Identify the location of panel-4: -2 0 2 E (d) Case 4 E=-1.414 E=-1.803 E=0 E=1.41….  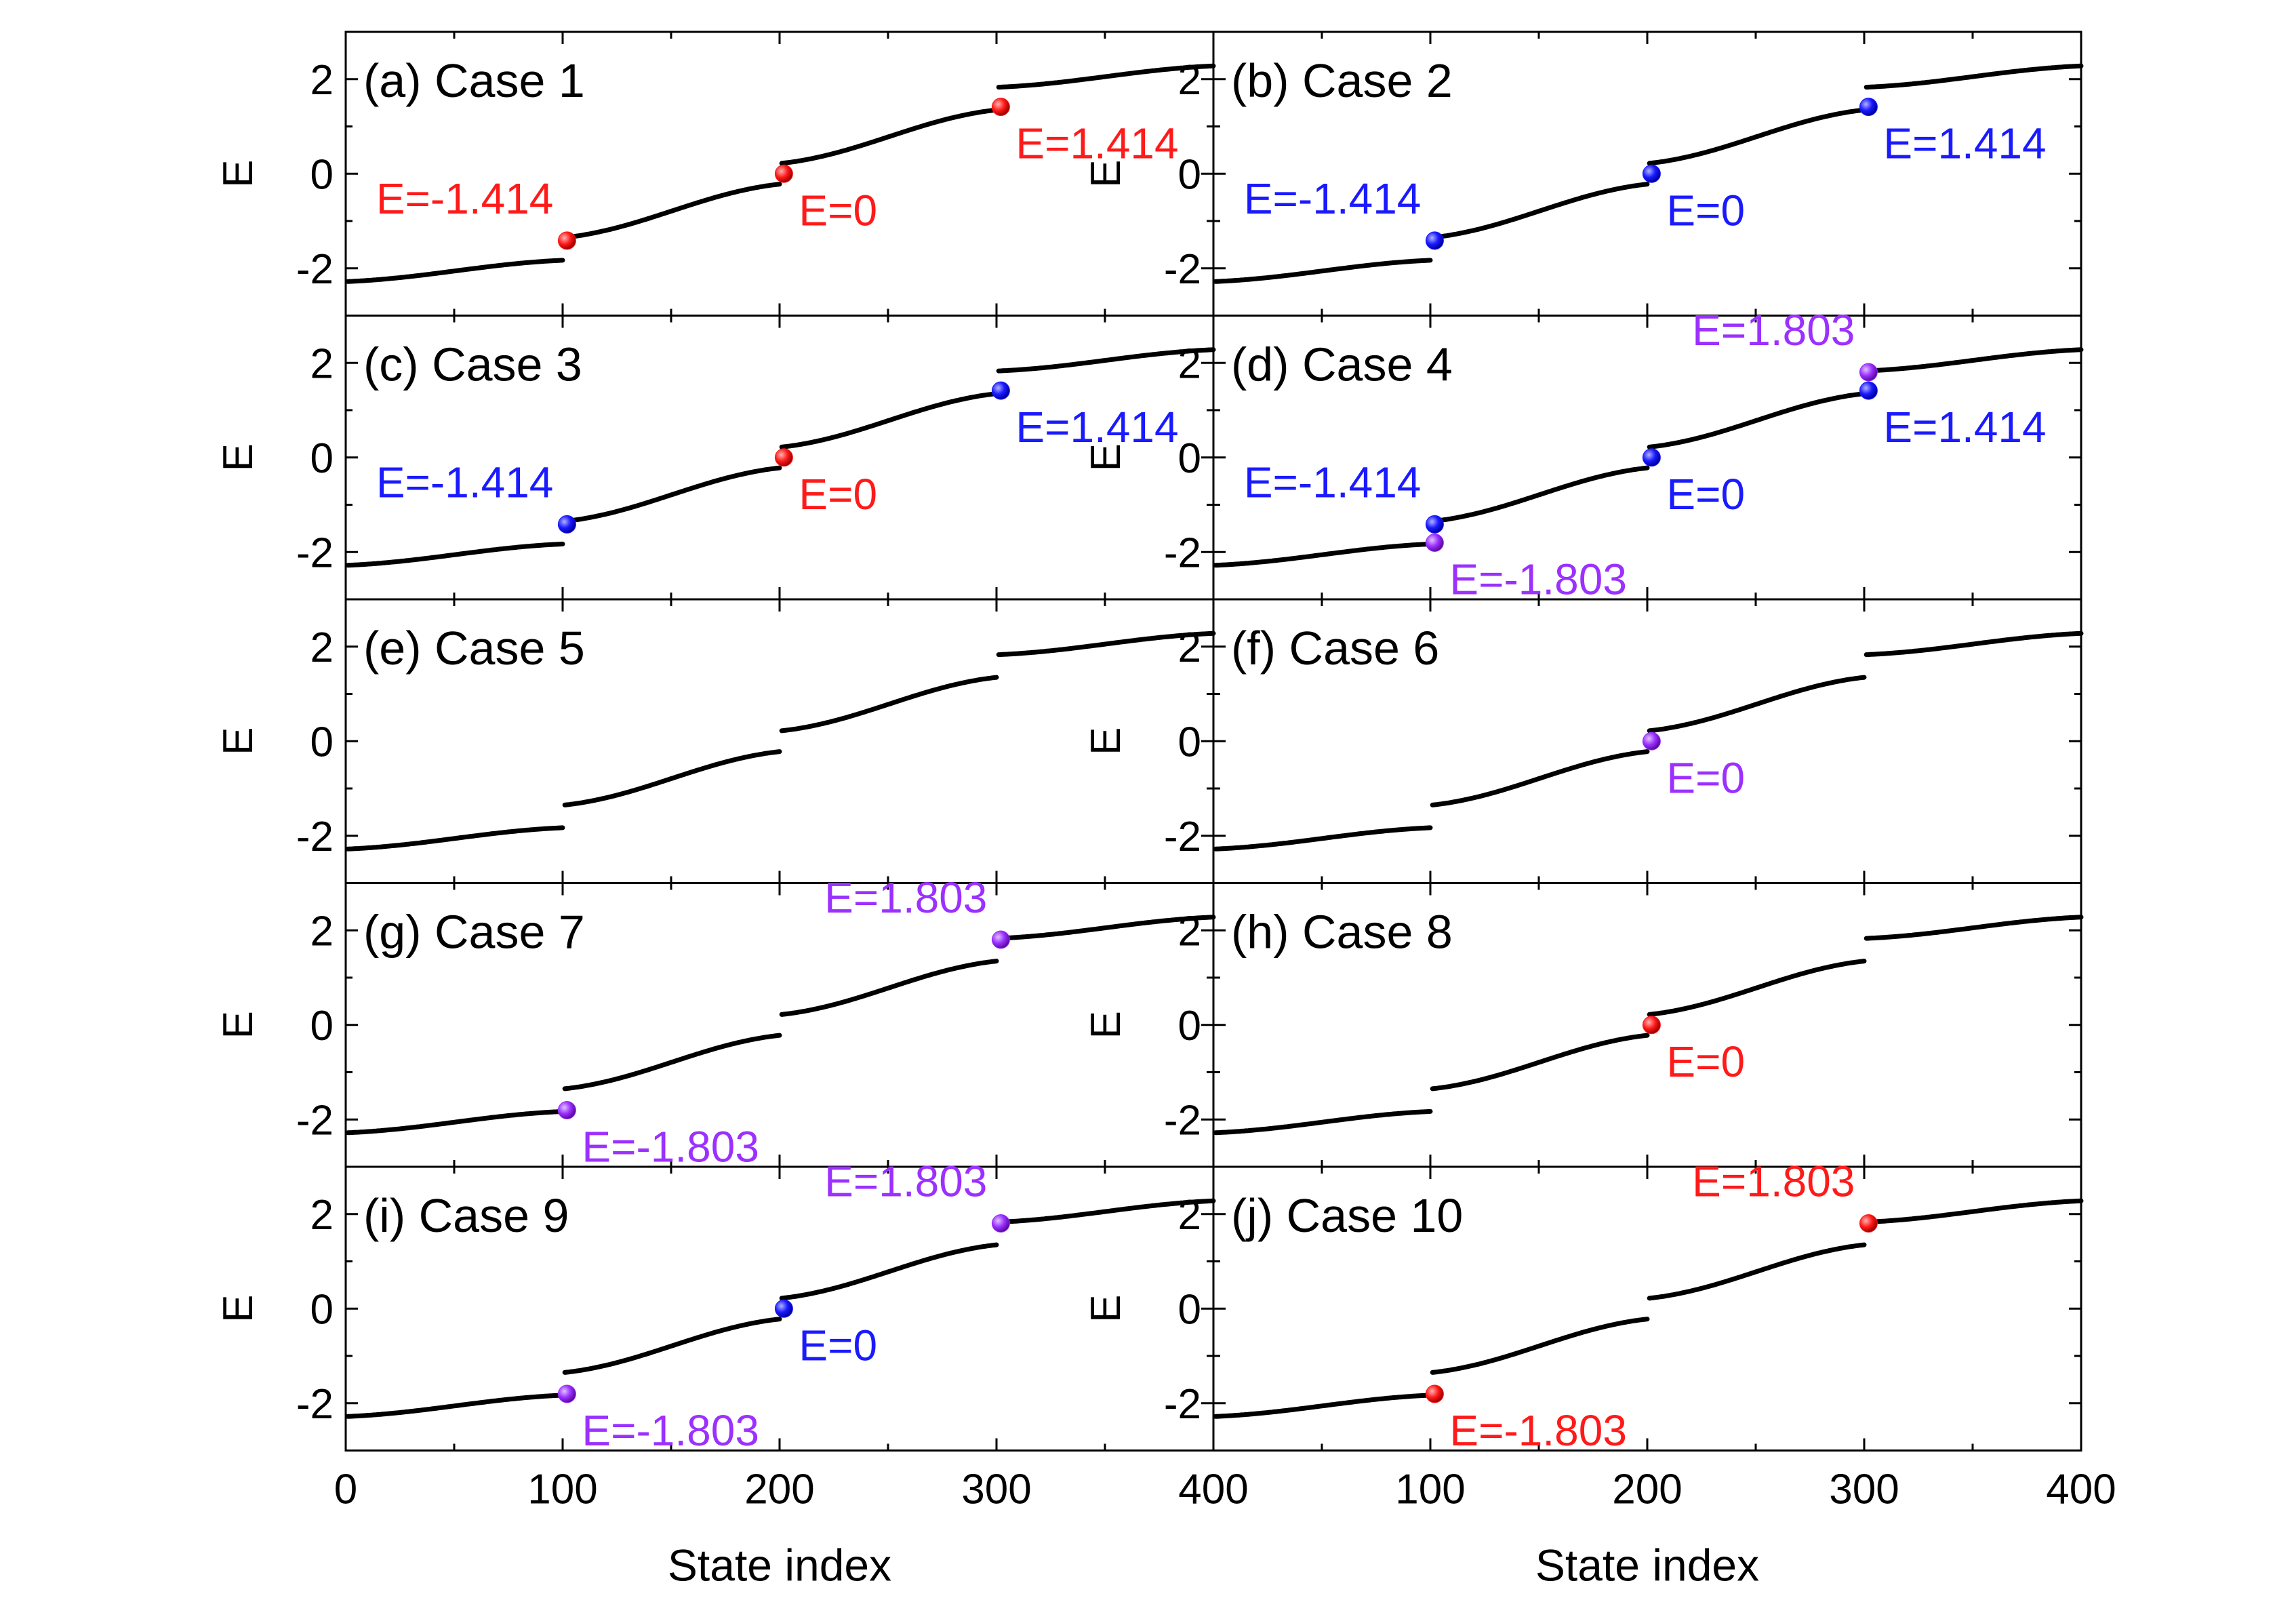
(1583, 455).